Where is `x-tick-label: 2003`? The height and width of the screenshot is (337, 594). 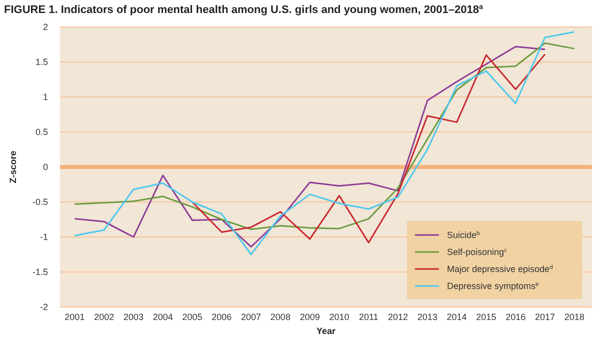 x-tick-label: 2003 is located at coordinates (133, 317).